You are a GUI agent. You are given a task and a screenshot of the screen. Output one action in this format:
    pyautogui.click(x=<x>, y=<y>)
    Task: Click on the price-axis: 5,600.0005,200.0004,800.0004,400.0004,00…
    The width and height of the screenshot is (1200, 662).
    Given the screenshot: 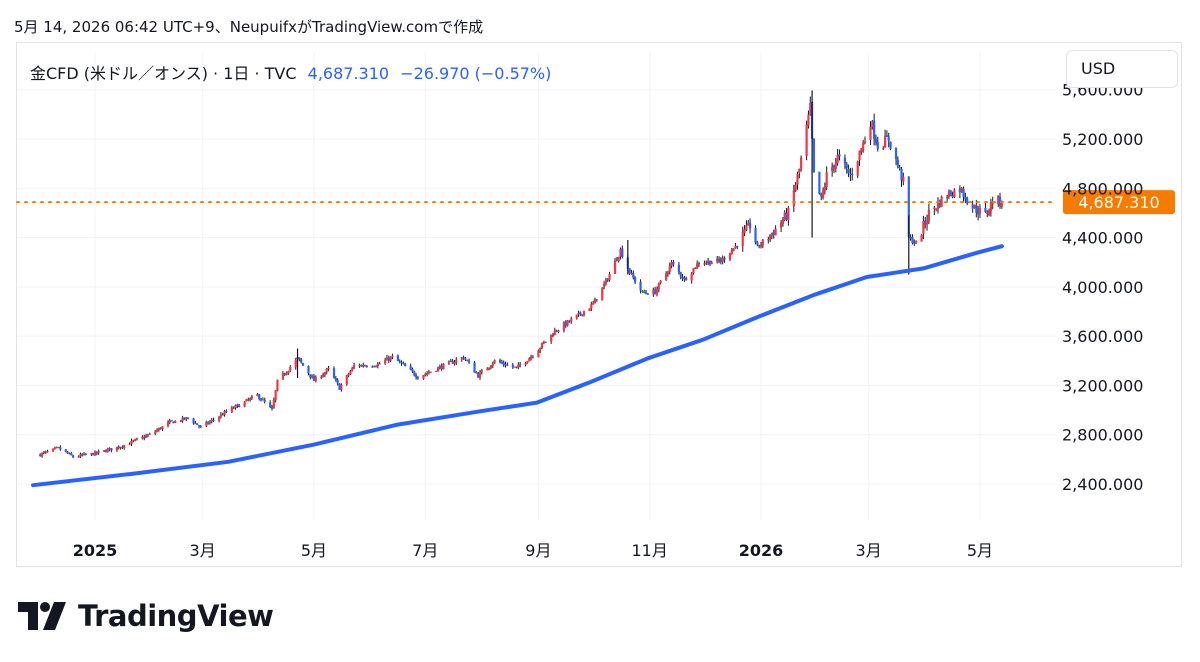 What is the action you would take?
    pyautogui.click(x=1102, y=287)
    